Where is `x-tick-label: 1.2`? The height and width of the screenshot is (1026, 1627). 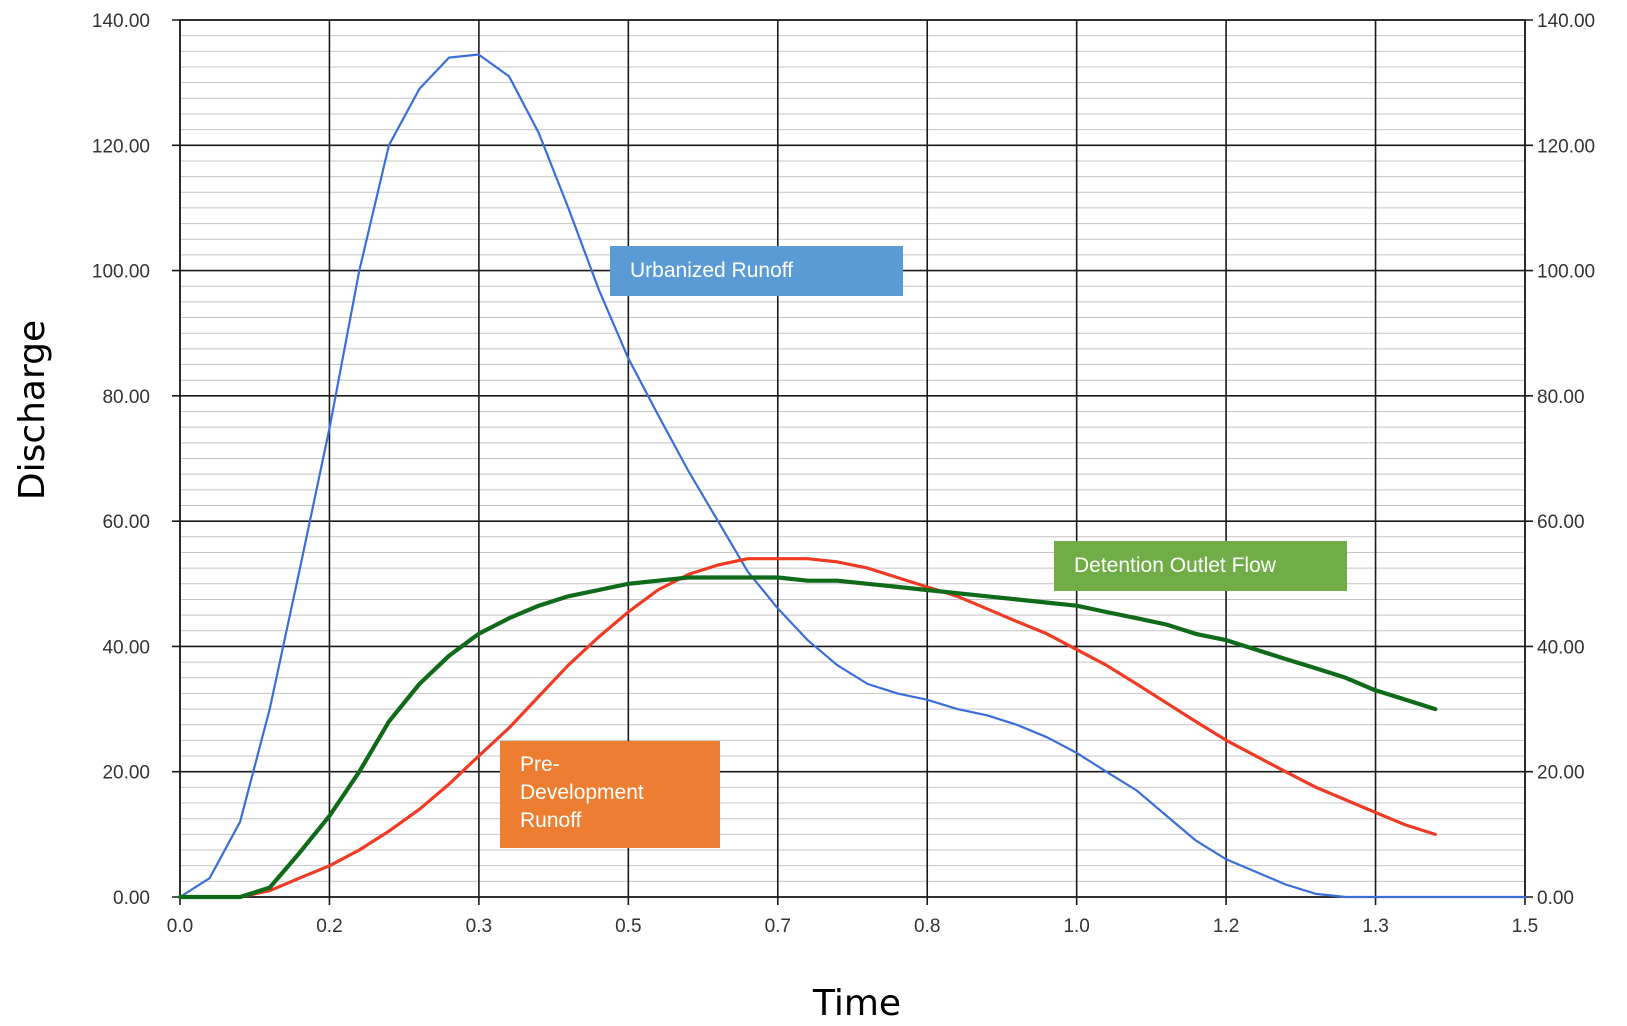
x-tick-label: 1.2 is located at coordinates (1226, 926).